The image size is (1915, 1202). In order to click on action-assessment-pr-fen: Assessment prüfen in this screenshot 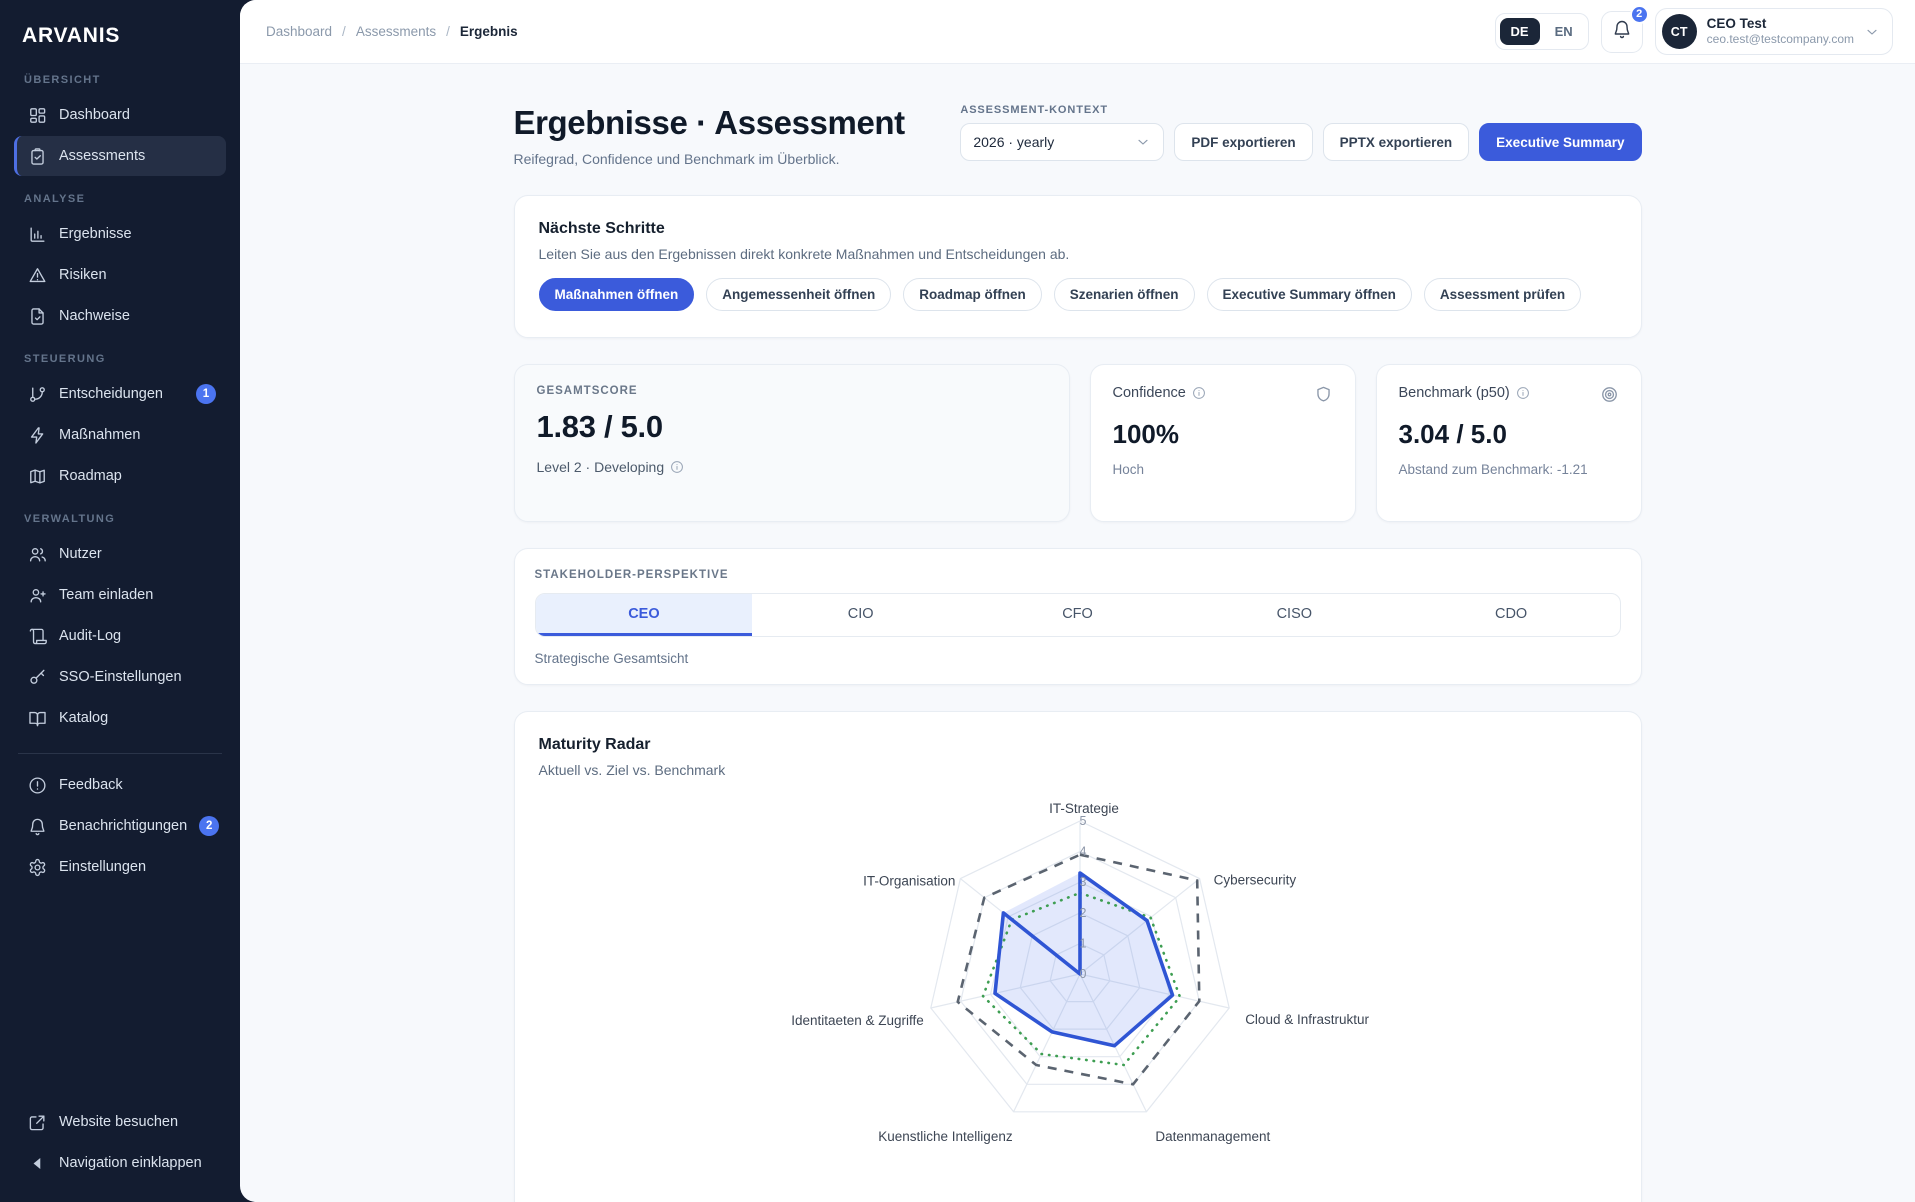, I will do `click(1502, 294)`.